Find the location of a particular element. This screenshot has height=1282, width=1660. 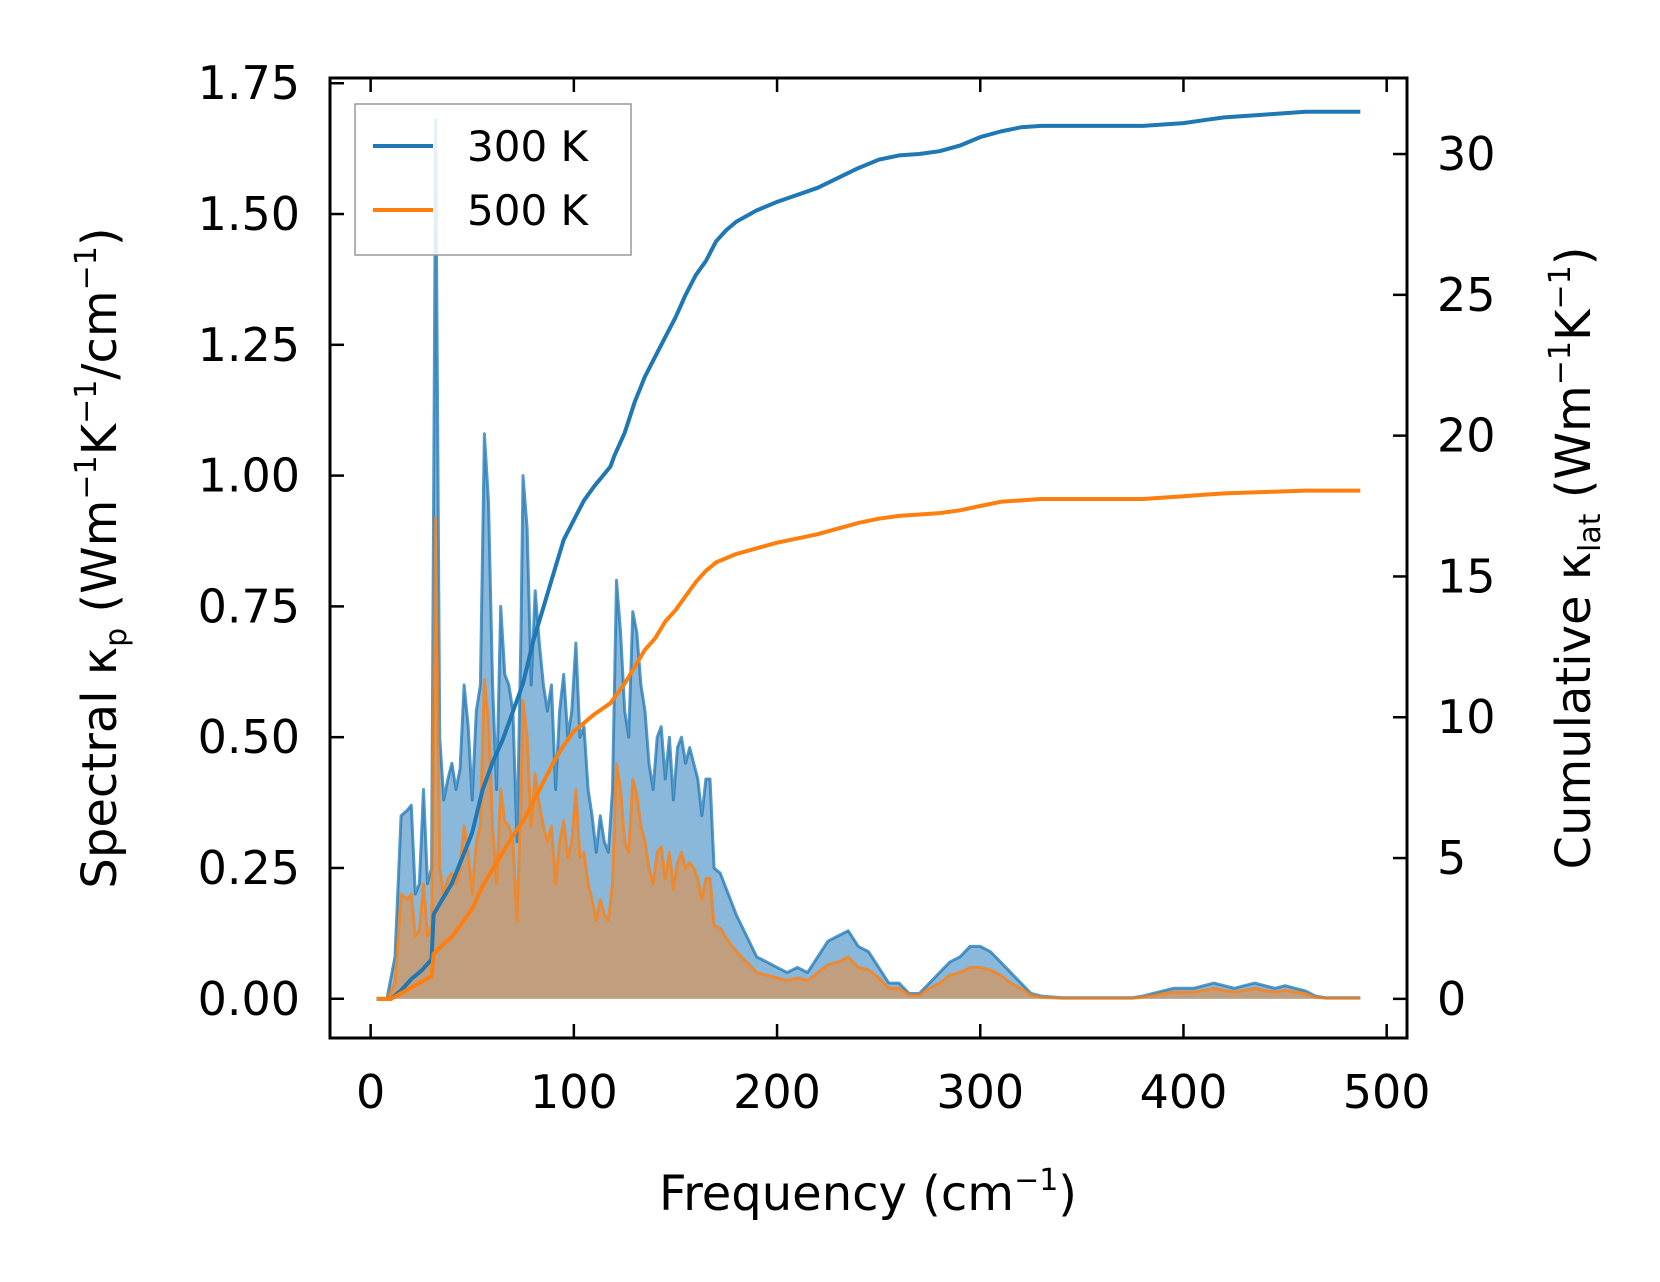

legend-label-300k: 300 K is located at coordinates (528, 146).